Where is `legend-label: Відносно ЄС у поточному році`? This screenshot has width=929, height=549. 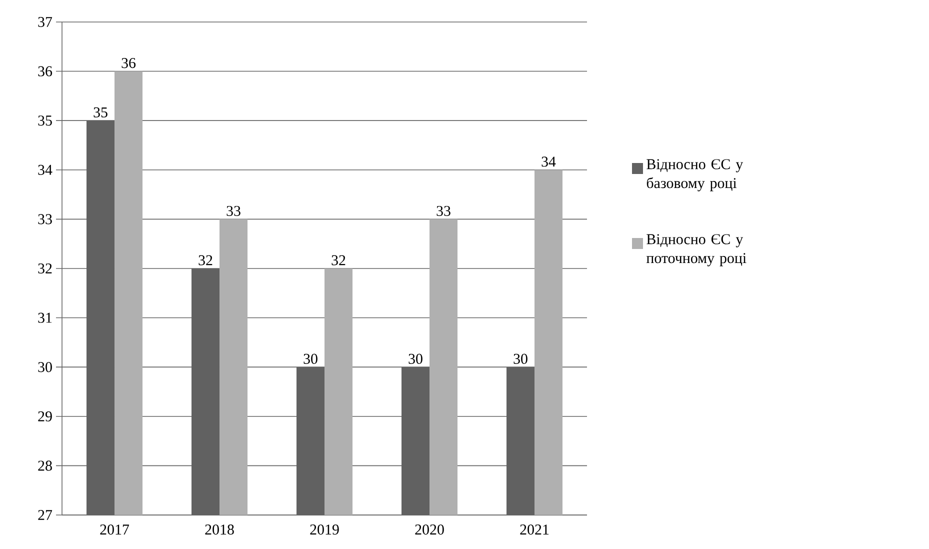
legend-label: Відносно ЄС у поточному році is located at coordinates (696, 250).